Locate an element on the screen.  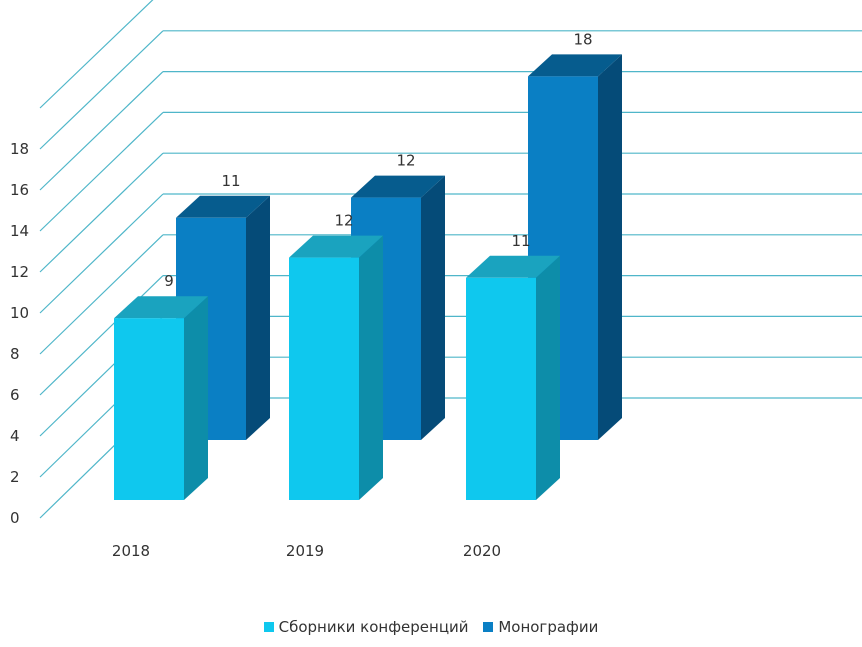
y-tick-label: 2 is located at coordinates (15, 477).